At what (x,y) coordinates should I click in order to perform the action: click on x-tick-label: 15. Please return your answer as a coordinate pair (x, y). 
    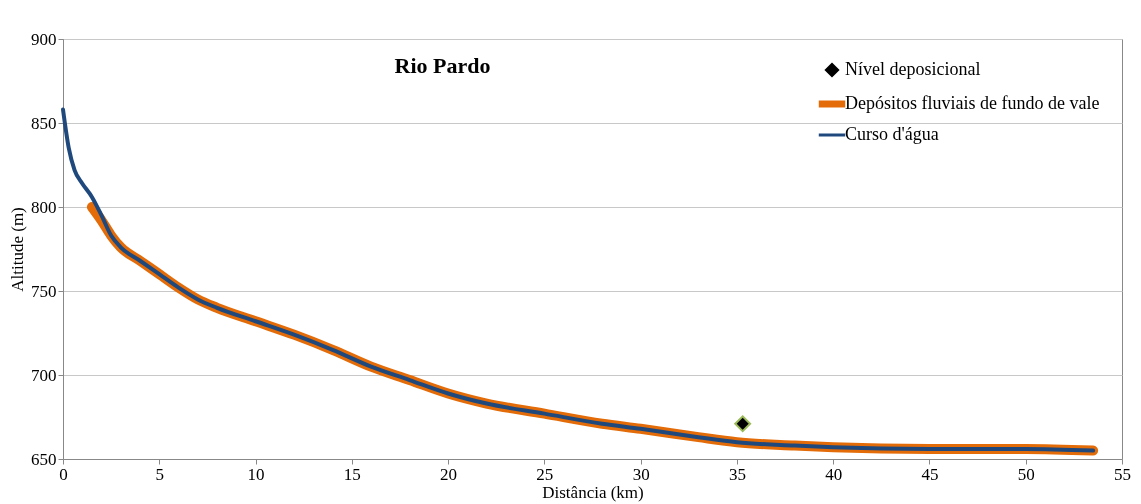
    Looking at the image, I should click on (352, 474).